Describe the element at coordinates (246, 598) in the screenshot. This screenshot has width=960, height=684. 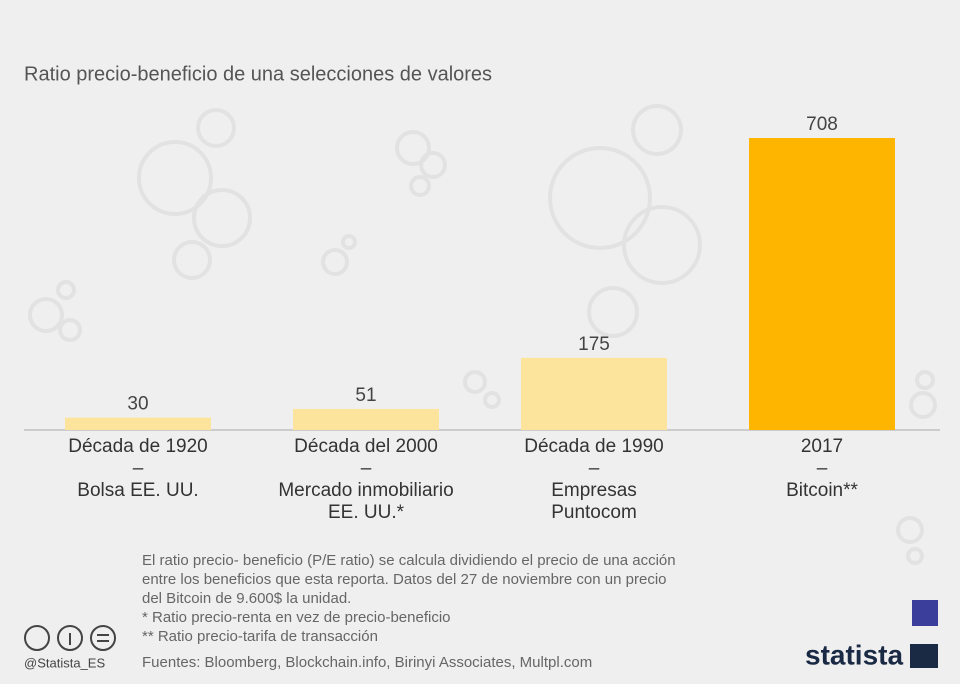
I see `note-line: del Bitcoin de 9.600$ la unidad.` at that location.